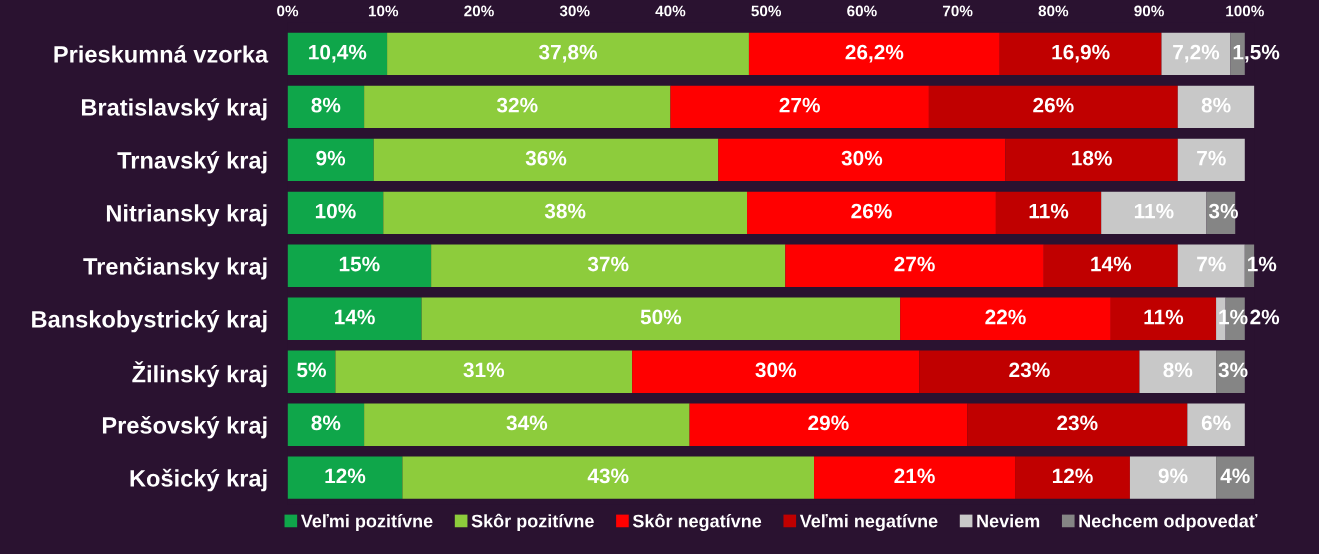  I want to click on x-tick-label: 0%, so click(288, 11).